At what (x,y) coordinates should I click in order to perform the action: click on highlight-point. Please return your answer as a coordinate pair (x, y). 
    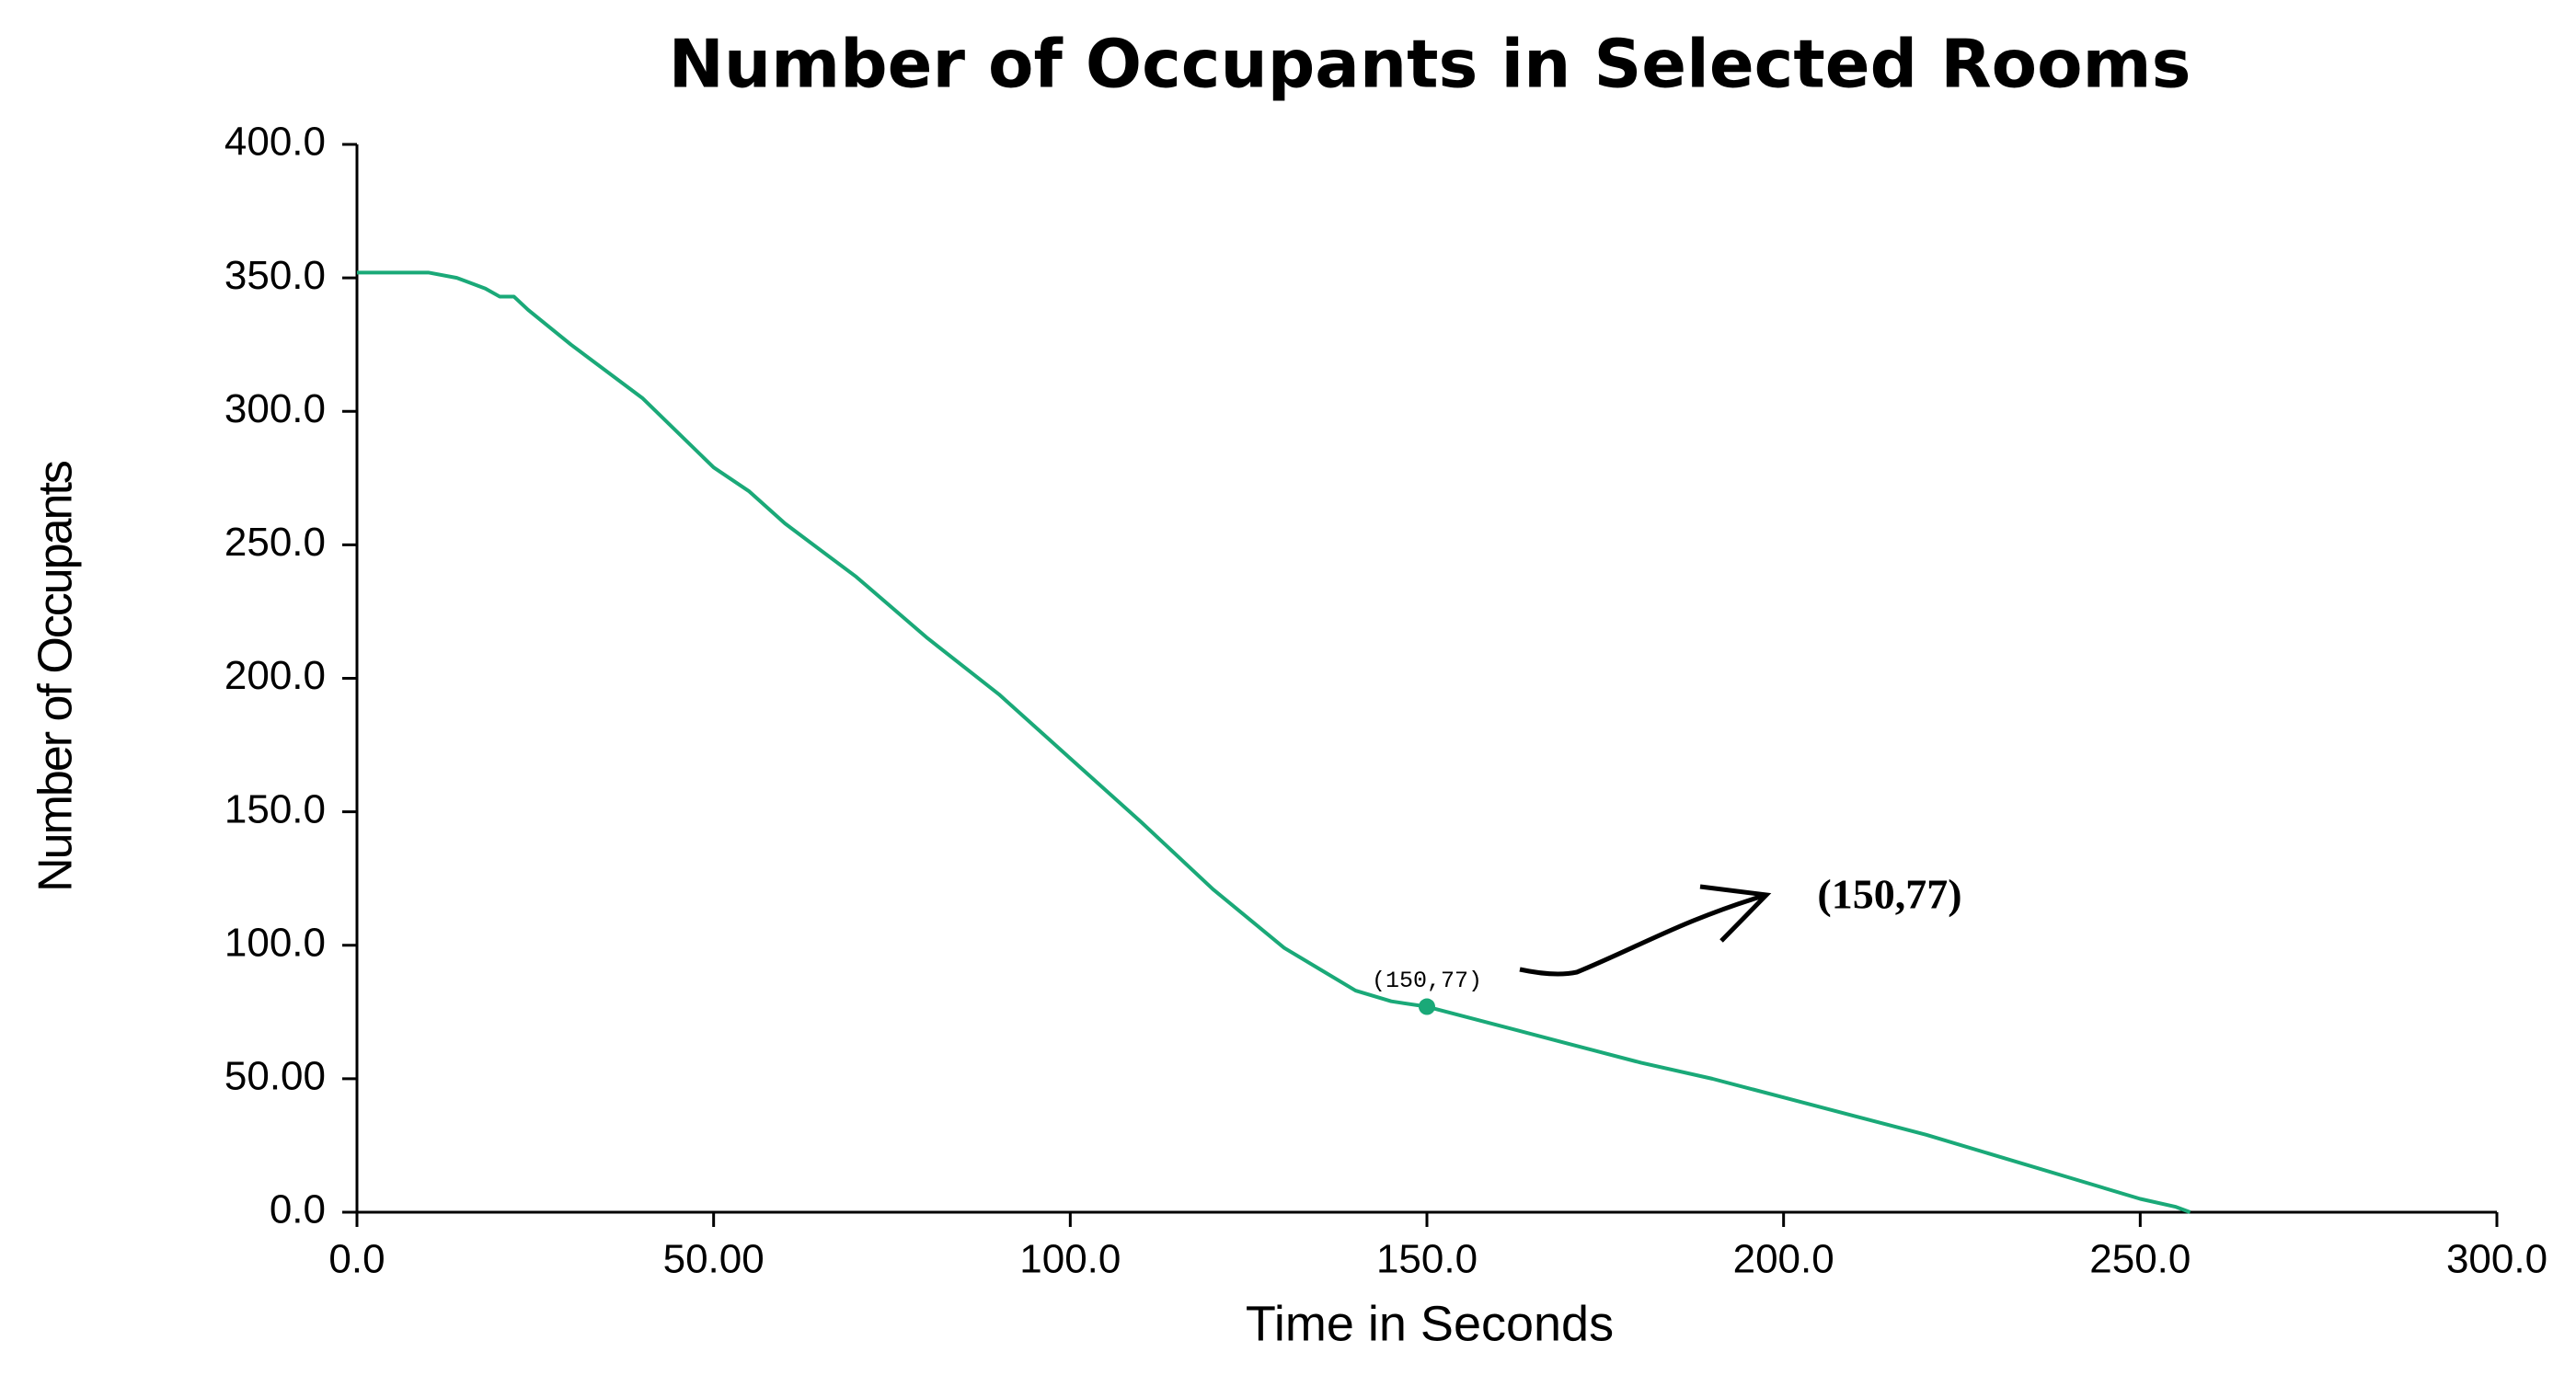
    Looking at the image, I should click on (1427, 1006).